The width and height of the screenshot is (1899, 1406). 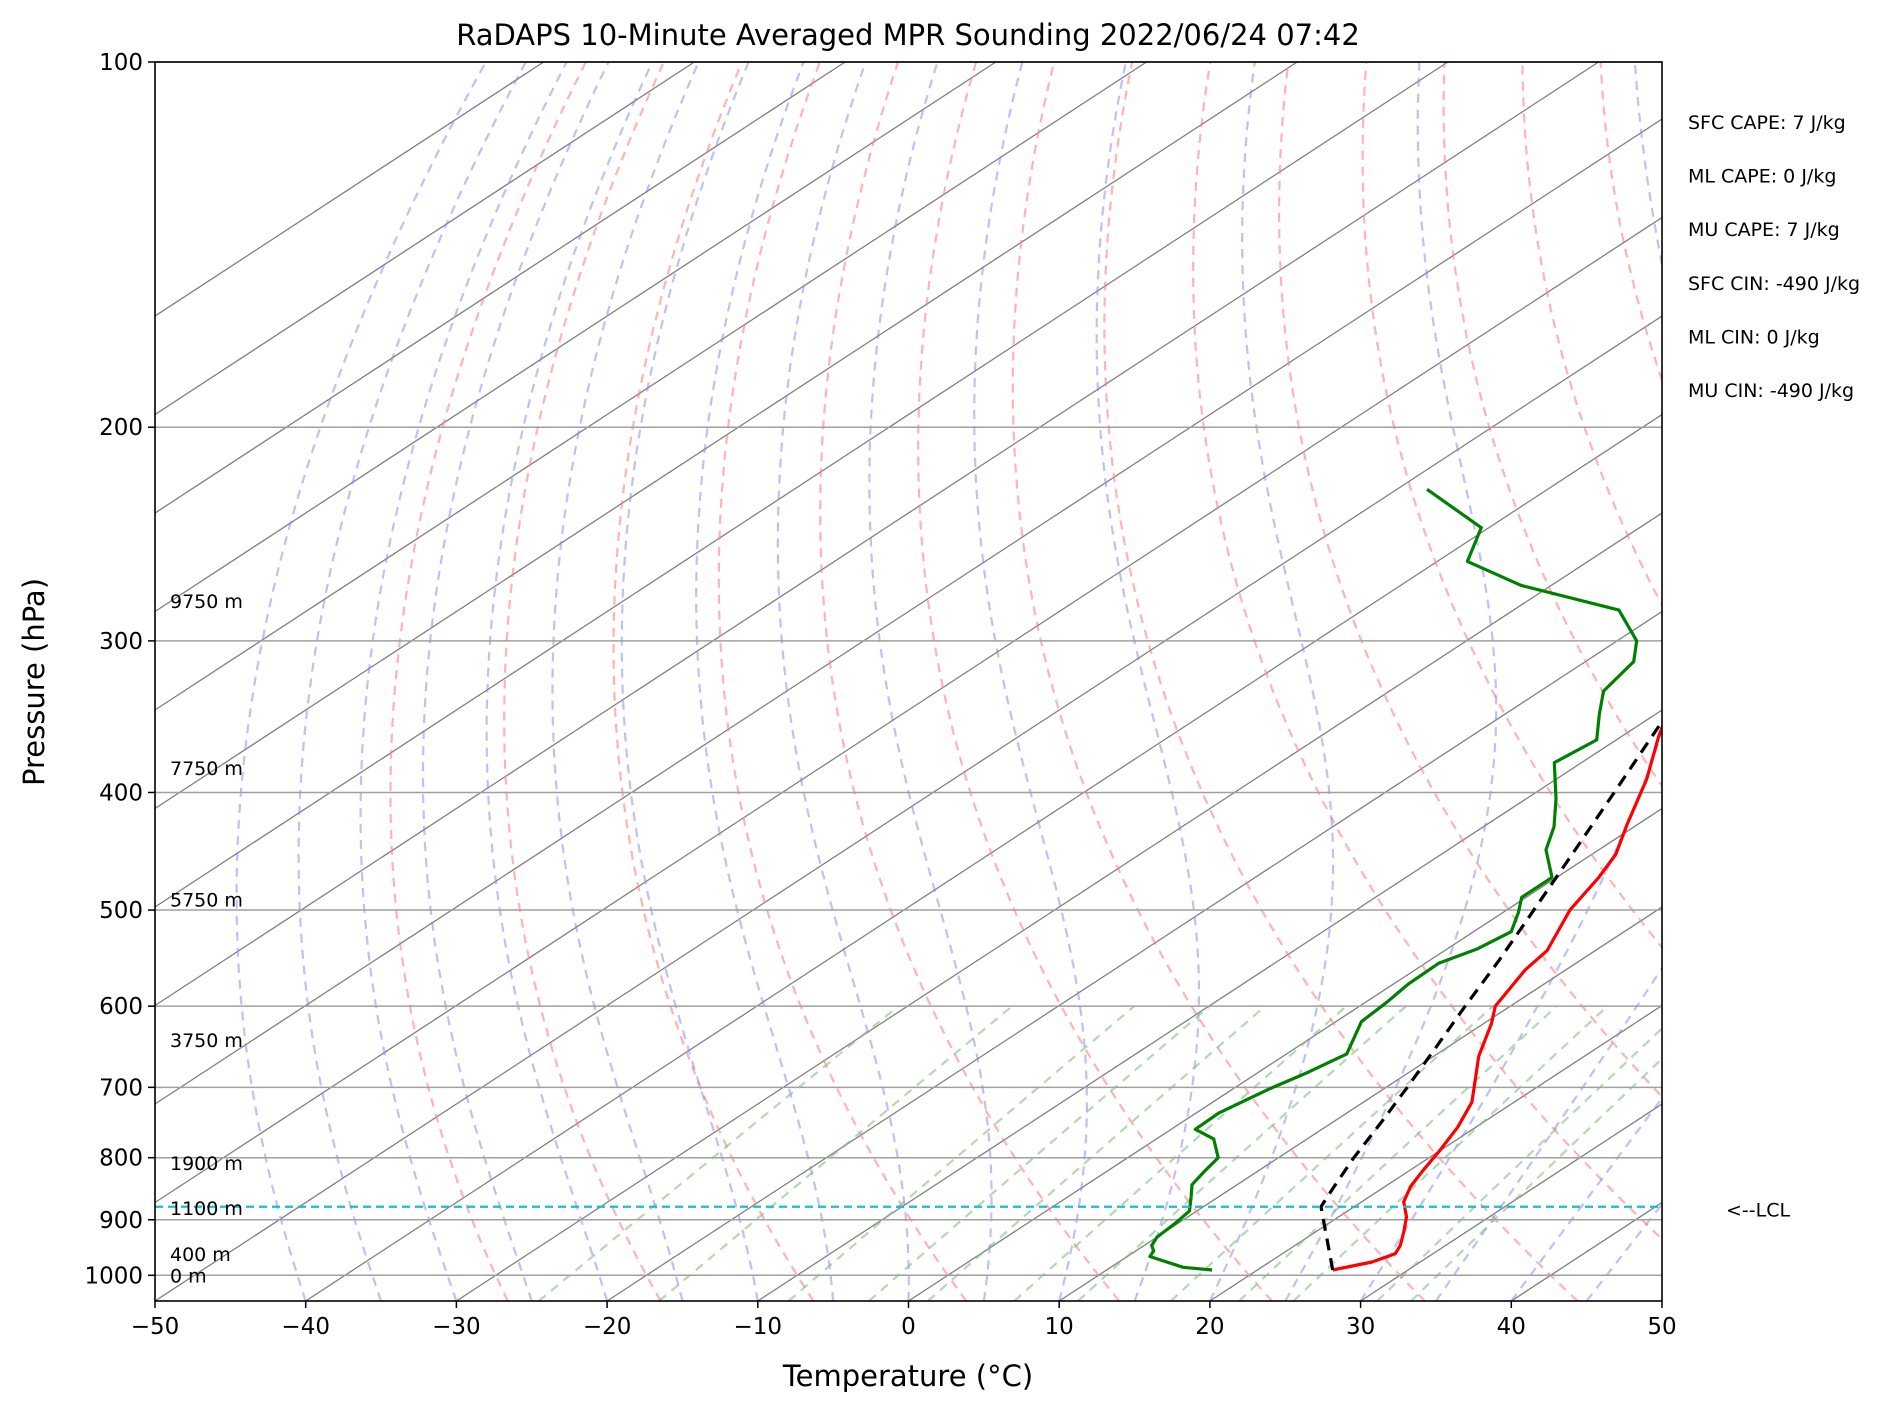 I want to click on index-text: ML CAPE: 0 J/kg, so click(x=1762, y=177).